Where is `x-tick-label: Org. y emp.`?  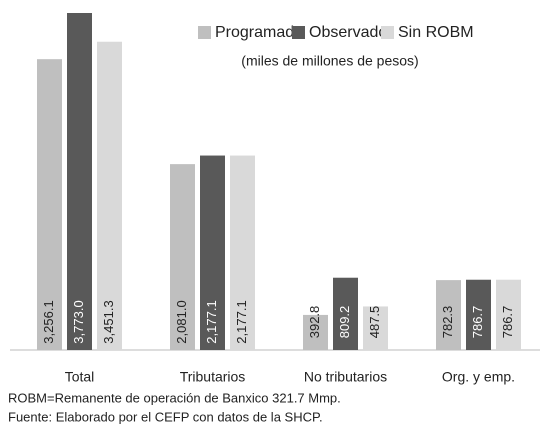 x-tick-label: Org. y emp. is located at coordinates (478, 377).